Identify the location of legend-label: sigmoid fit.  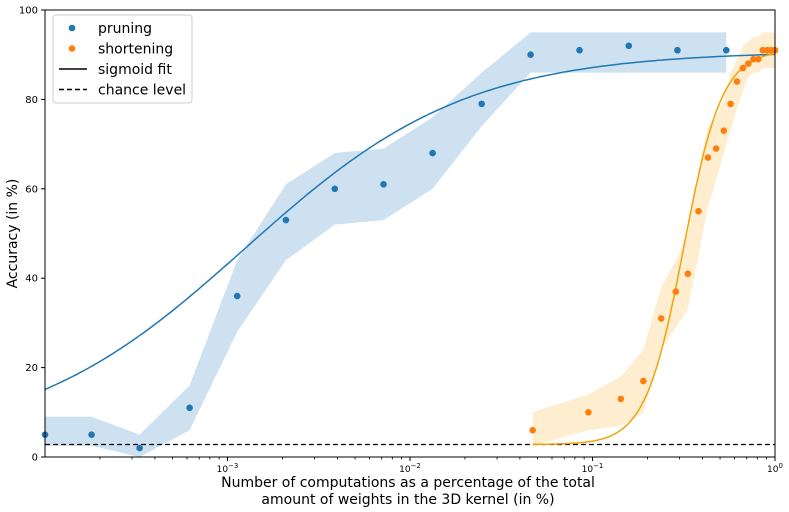
(135, 70).